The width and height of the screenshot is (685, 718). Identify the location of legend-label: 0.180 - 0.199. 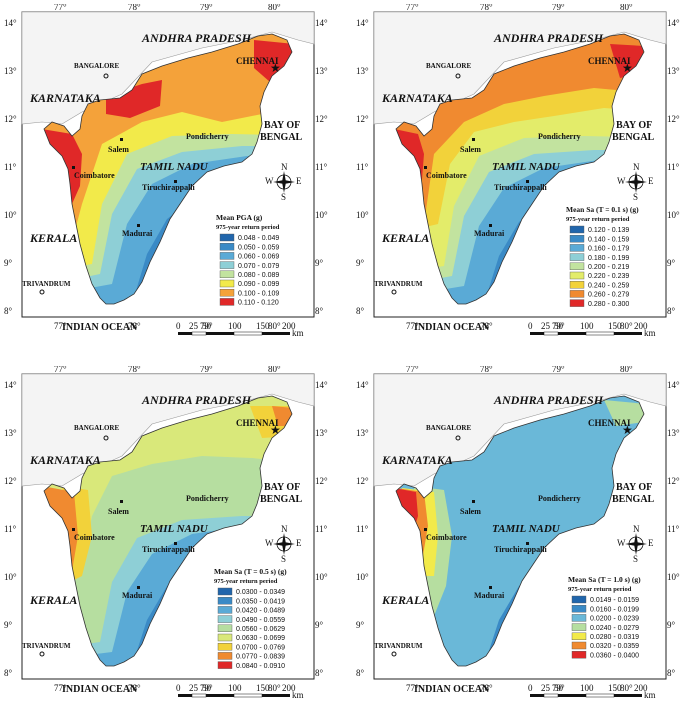
(608, 258).